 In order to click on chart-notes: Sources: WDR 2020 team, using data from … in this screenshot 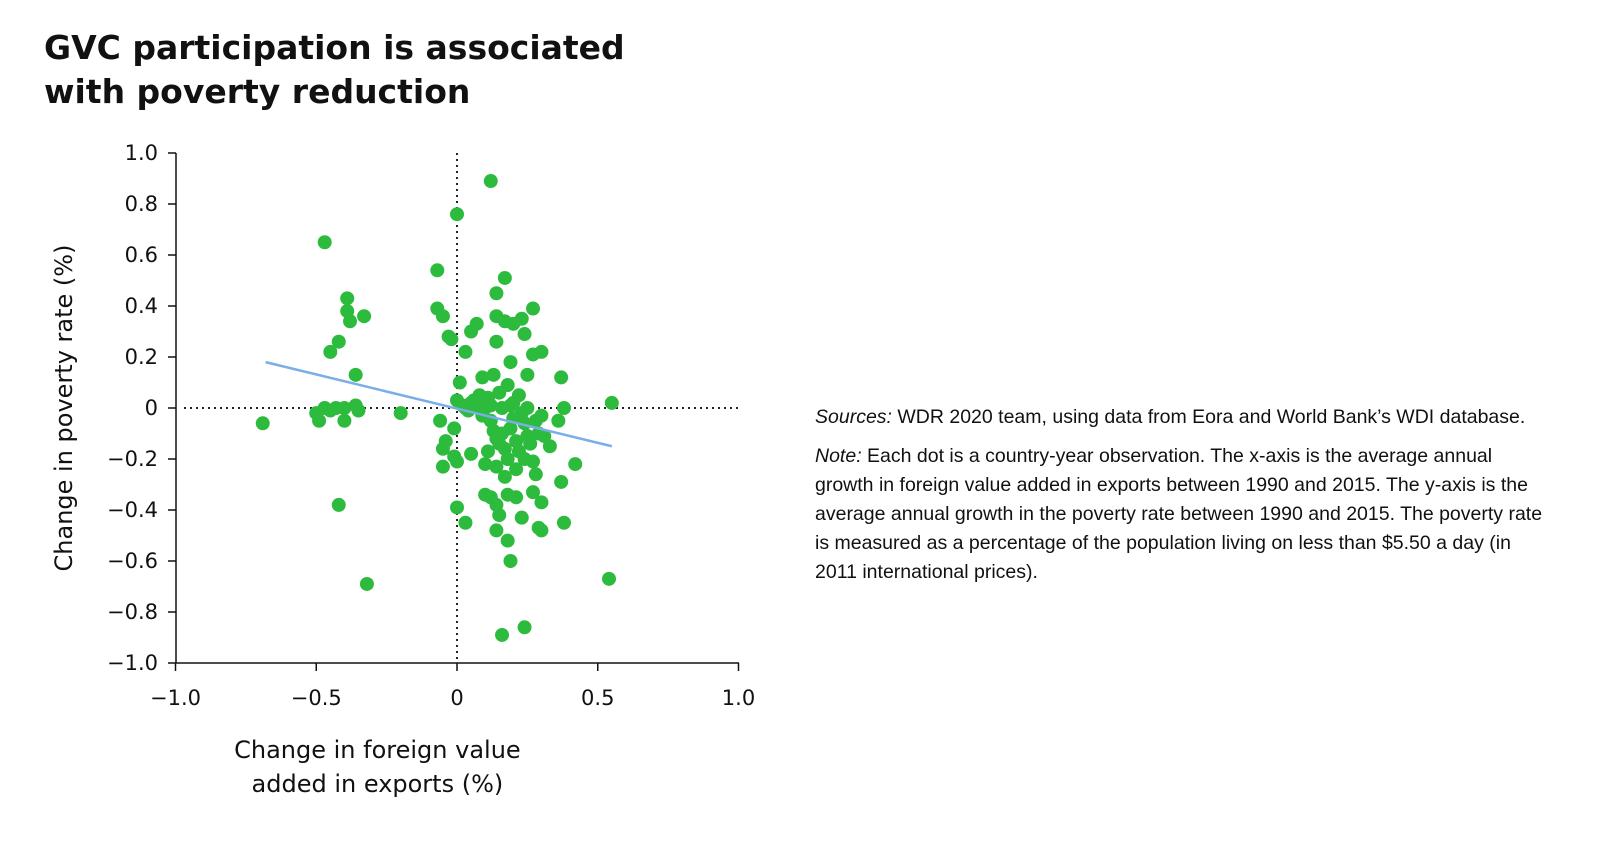, I will do `click(1180, 500)`.